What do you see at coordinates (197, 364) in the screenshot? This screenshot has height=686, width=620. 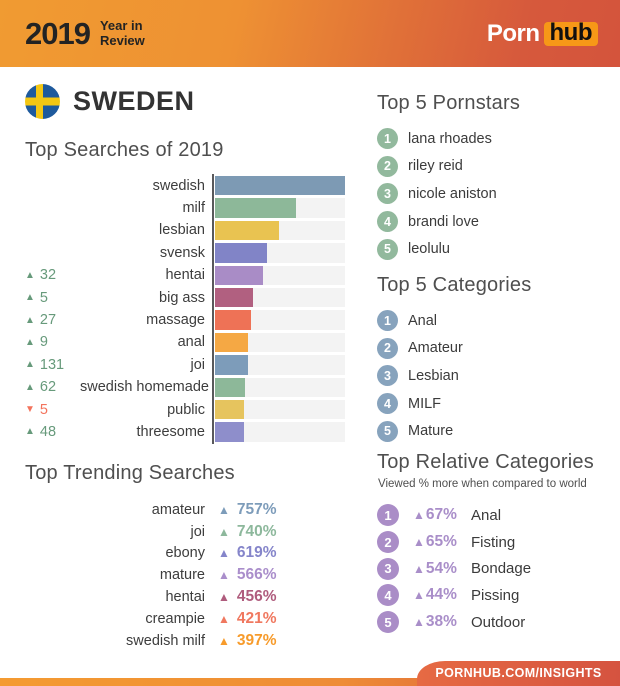 I see `search-term-label: joi` at bounding box center [197, 364].